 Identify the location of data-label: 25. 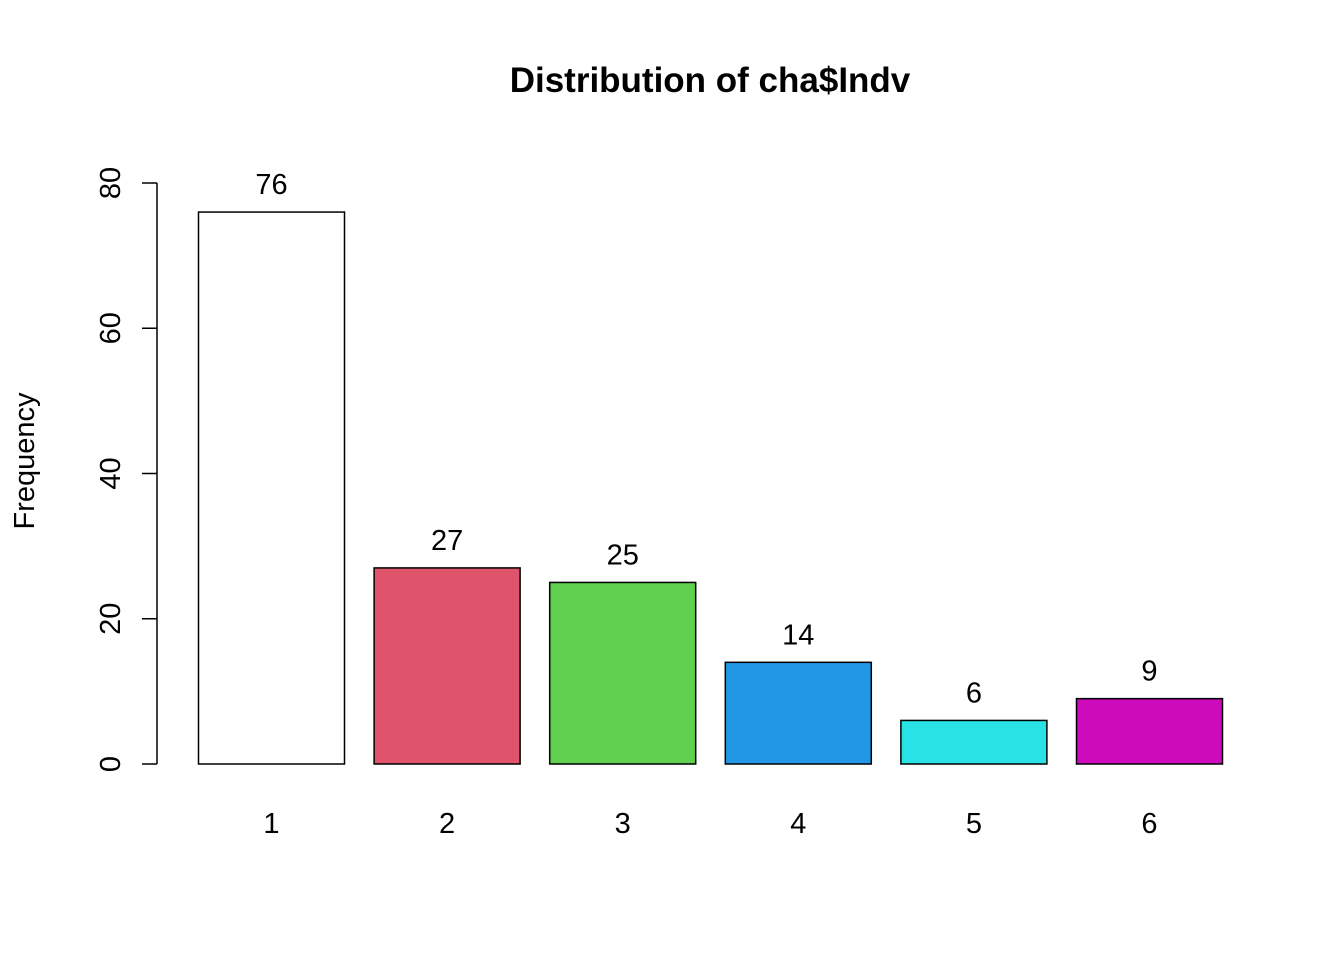
(623, 555).